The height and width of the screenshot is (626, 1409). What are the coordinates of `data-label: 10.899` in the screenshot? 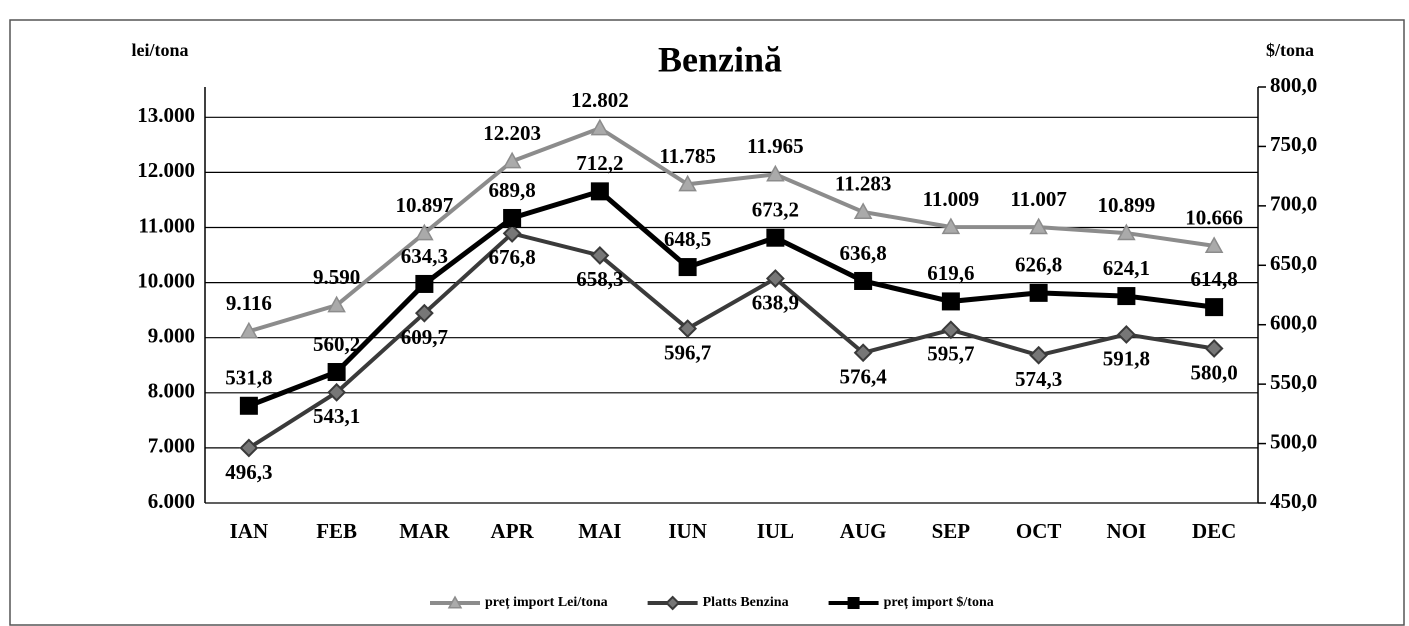 It's located at (1127, 205).